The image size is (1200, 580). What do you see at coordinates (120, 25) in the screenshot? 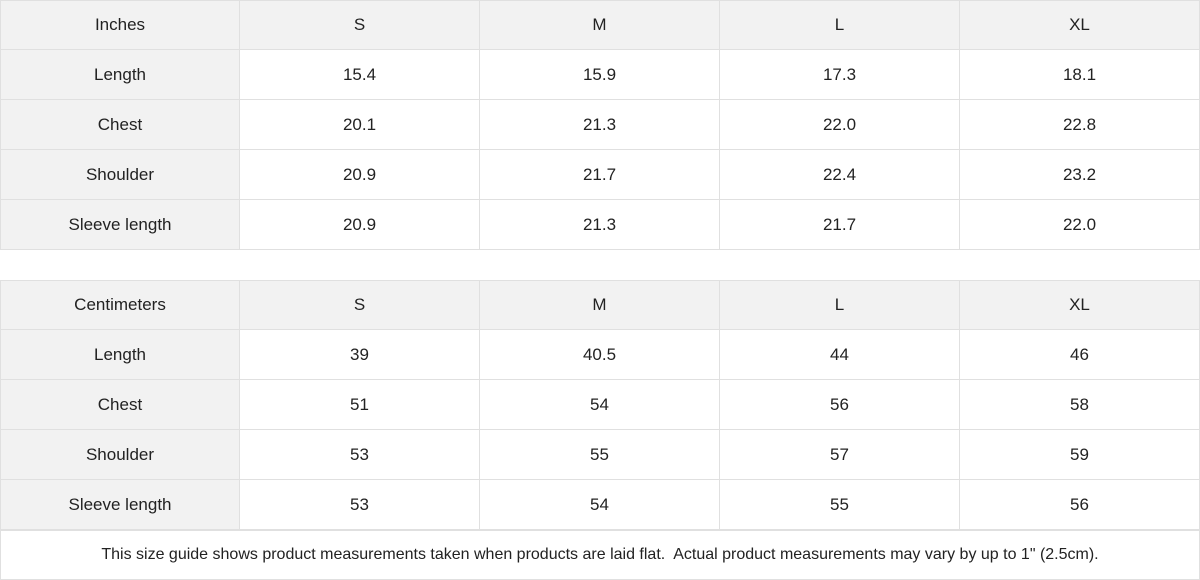
I see `header-cell: Inches` at bounding box center [120, 25].